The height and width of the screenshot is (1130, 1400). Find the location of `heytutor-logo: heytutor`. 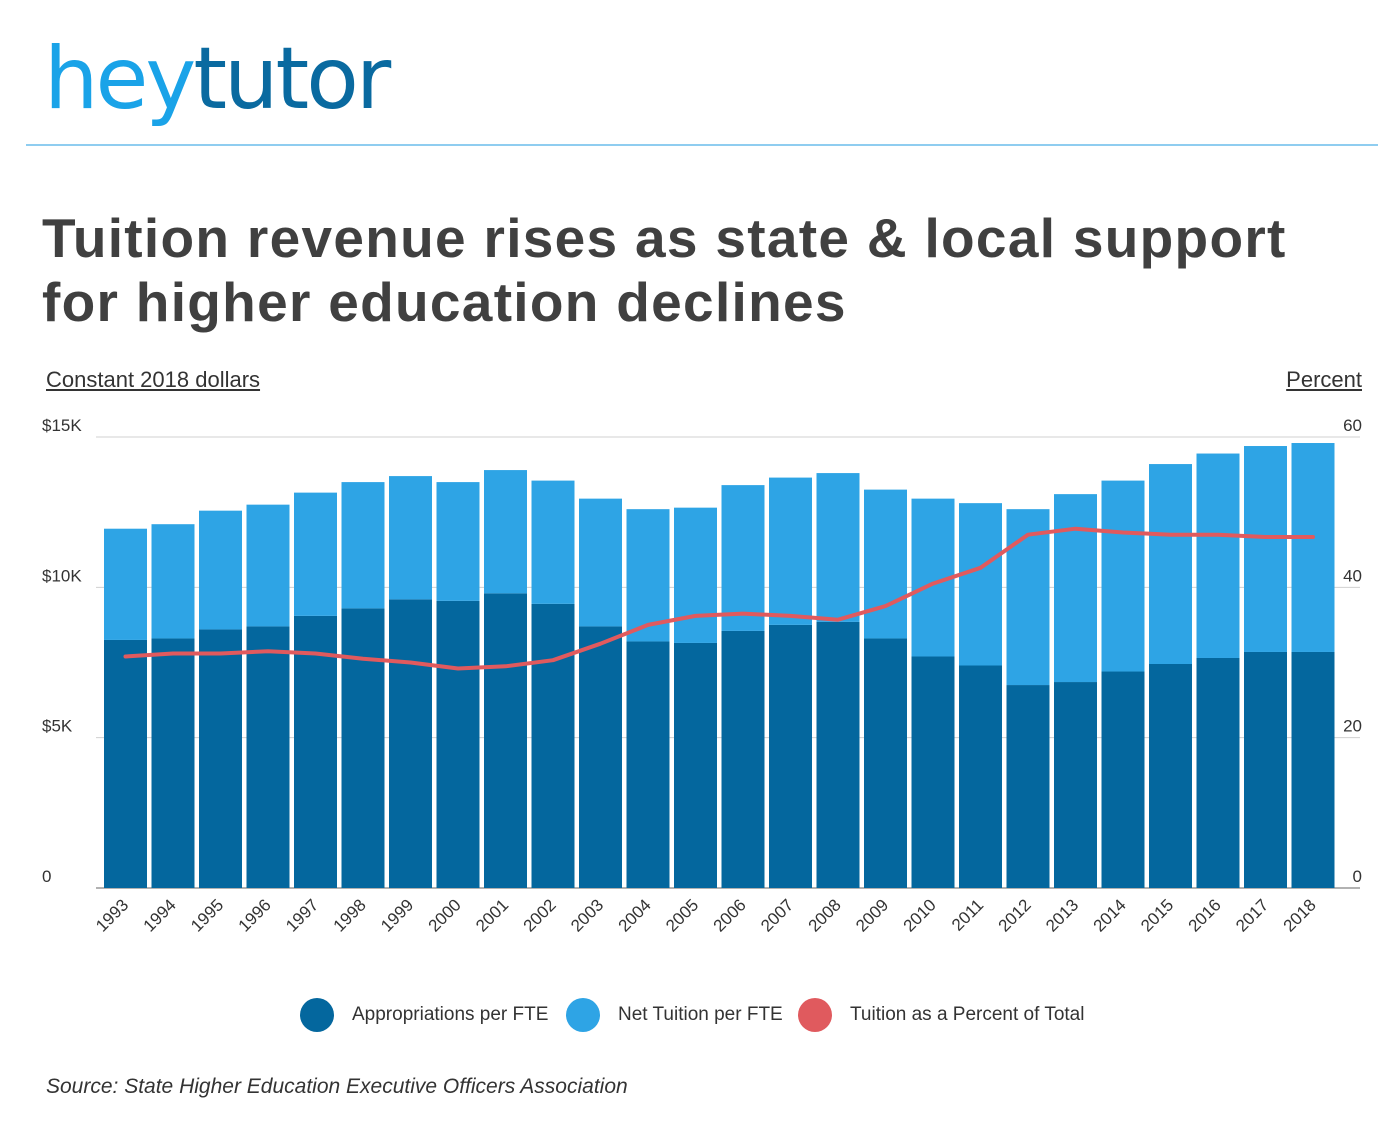

heytutor-logo: heytutor is located at coordinates (217, 79).